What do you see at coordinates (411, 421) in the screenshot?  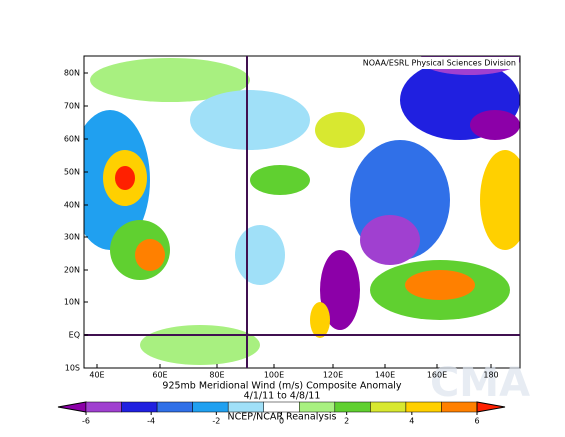 I see `colorbar-label: 4` at bounding box center [411, 421].